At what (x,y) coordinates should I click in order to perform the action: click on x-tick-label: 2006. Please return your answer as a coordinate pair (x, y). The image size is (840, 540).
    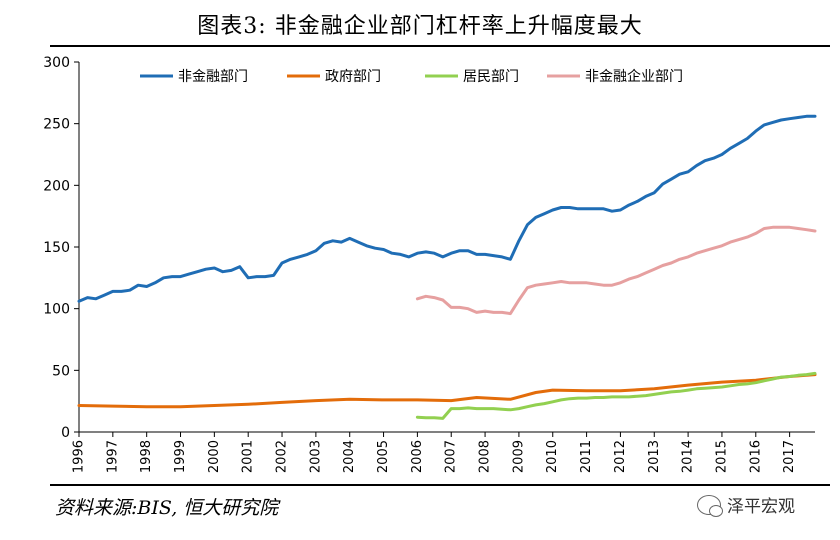
    Looking at the image, I should click on (417, 456).